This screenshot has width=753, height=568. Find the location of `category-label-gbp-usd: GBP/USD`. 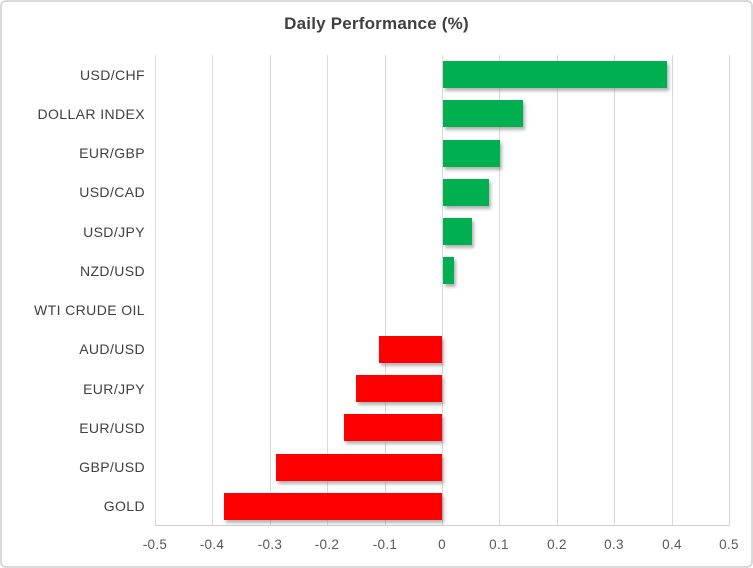

category-label-gbp-usd: GBP/USD is located at coordinates (112, 467).